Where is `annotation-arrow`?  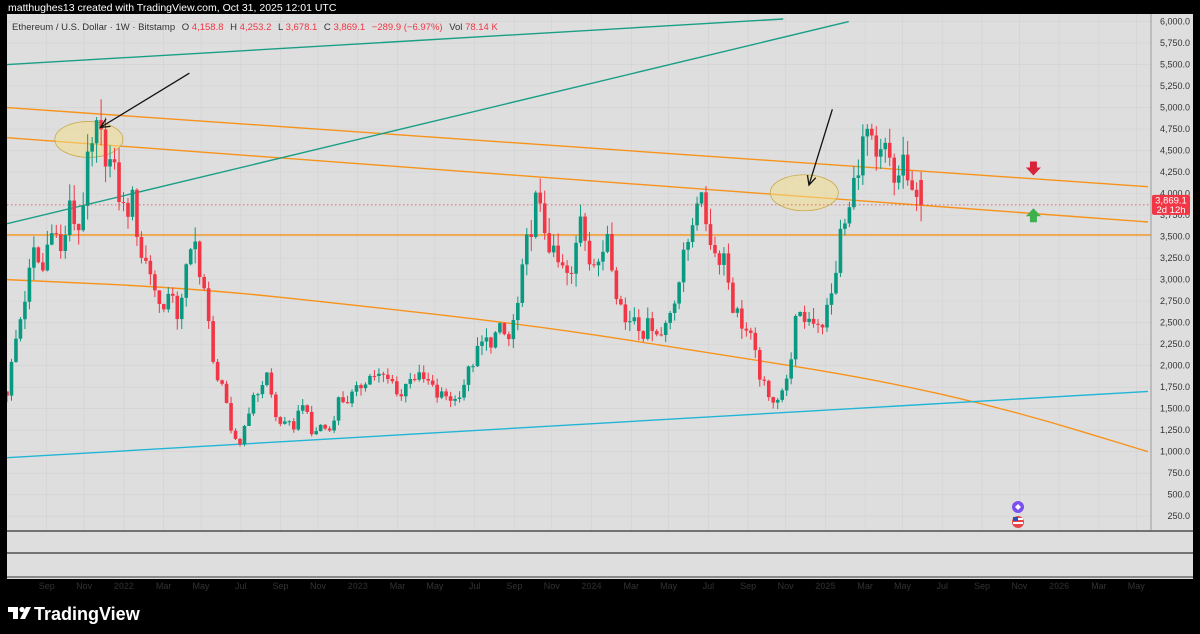 annotation-arrow is located at coordinates (819, 148).